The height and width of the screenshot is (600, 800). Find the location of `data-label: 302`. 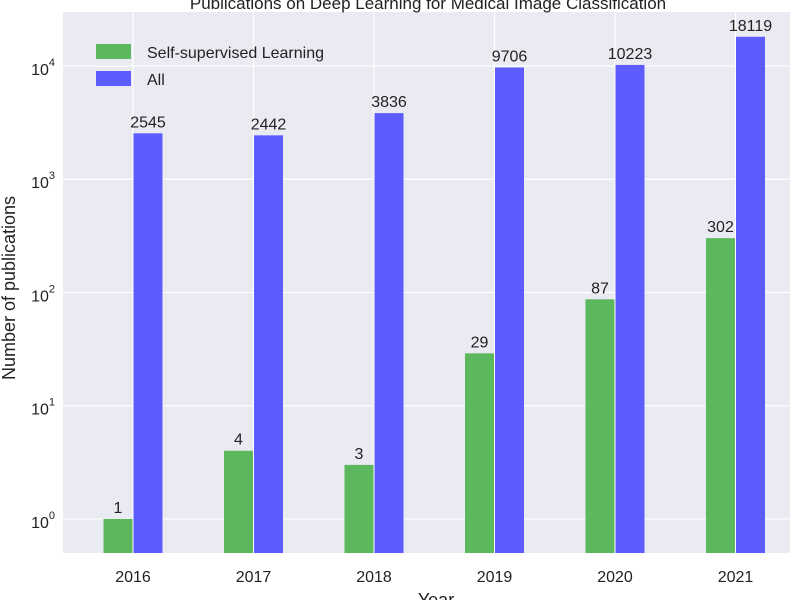

data-label: 302 is located at coordinates (720, 227).